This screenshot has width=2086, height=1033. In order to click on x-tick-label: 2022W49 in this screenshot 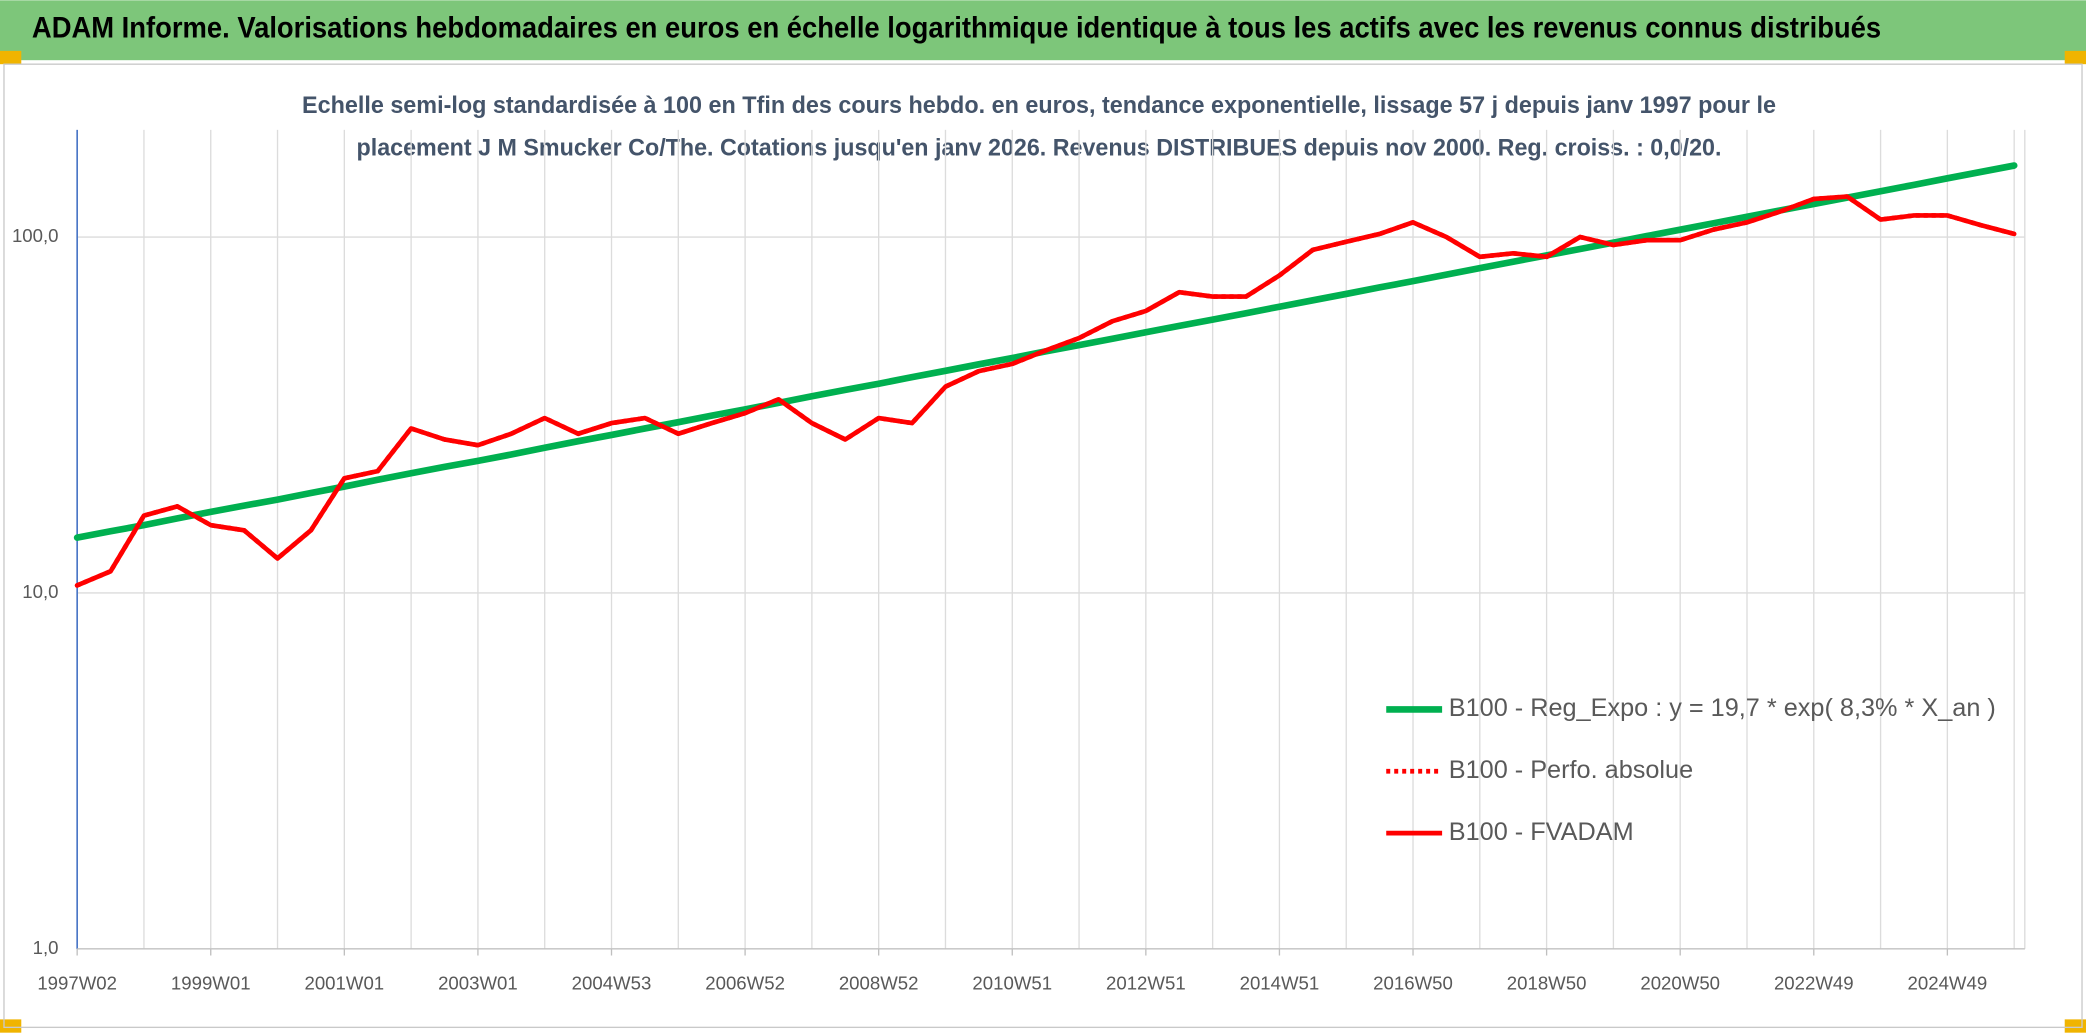, I will do `click(1814, 983)`.